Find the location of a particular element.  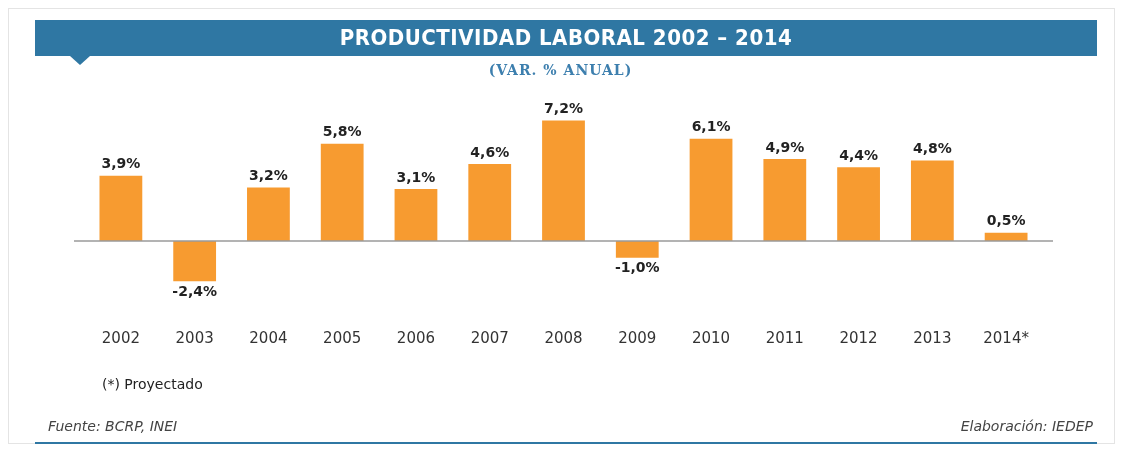

x-tick-label: 2009 is located at coordinates (637, 337).